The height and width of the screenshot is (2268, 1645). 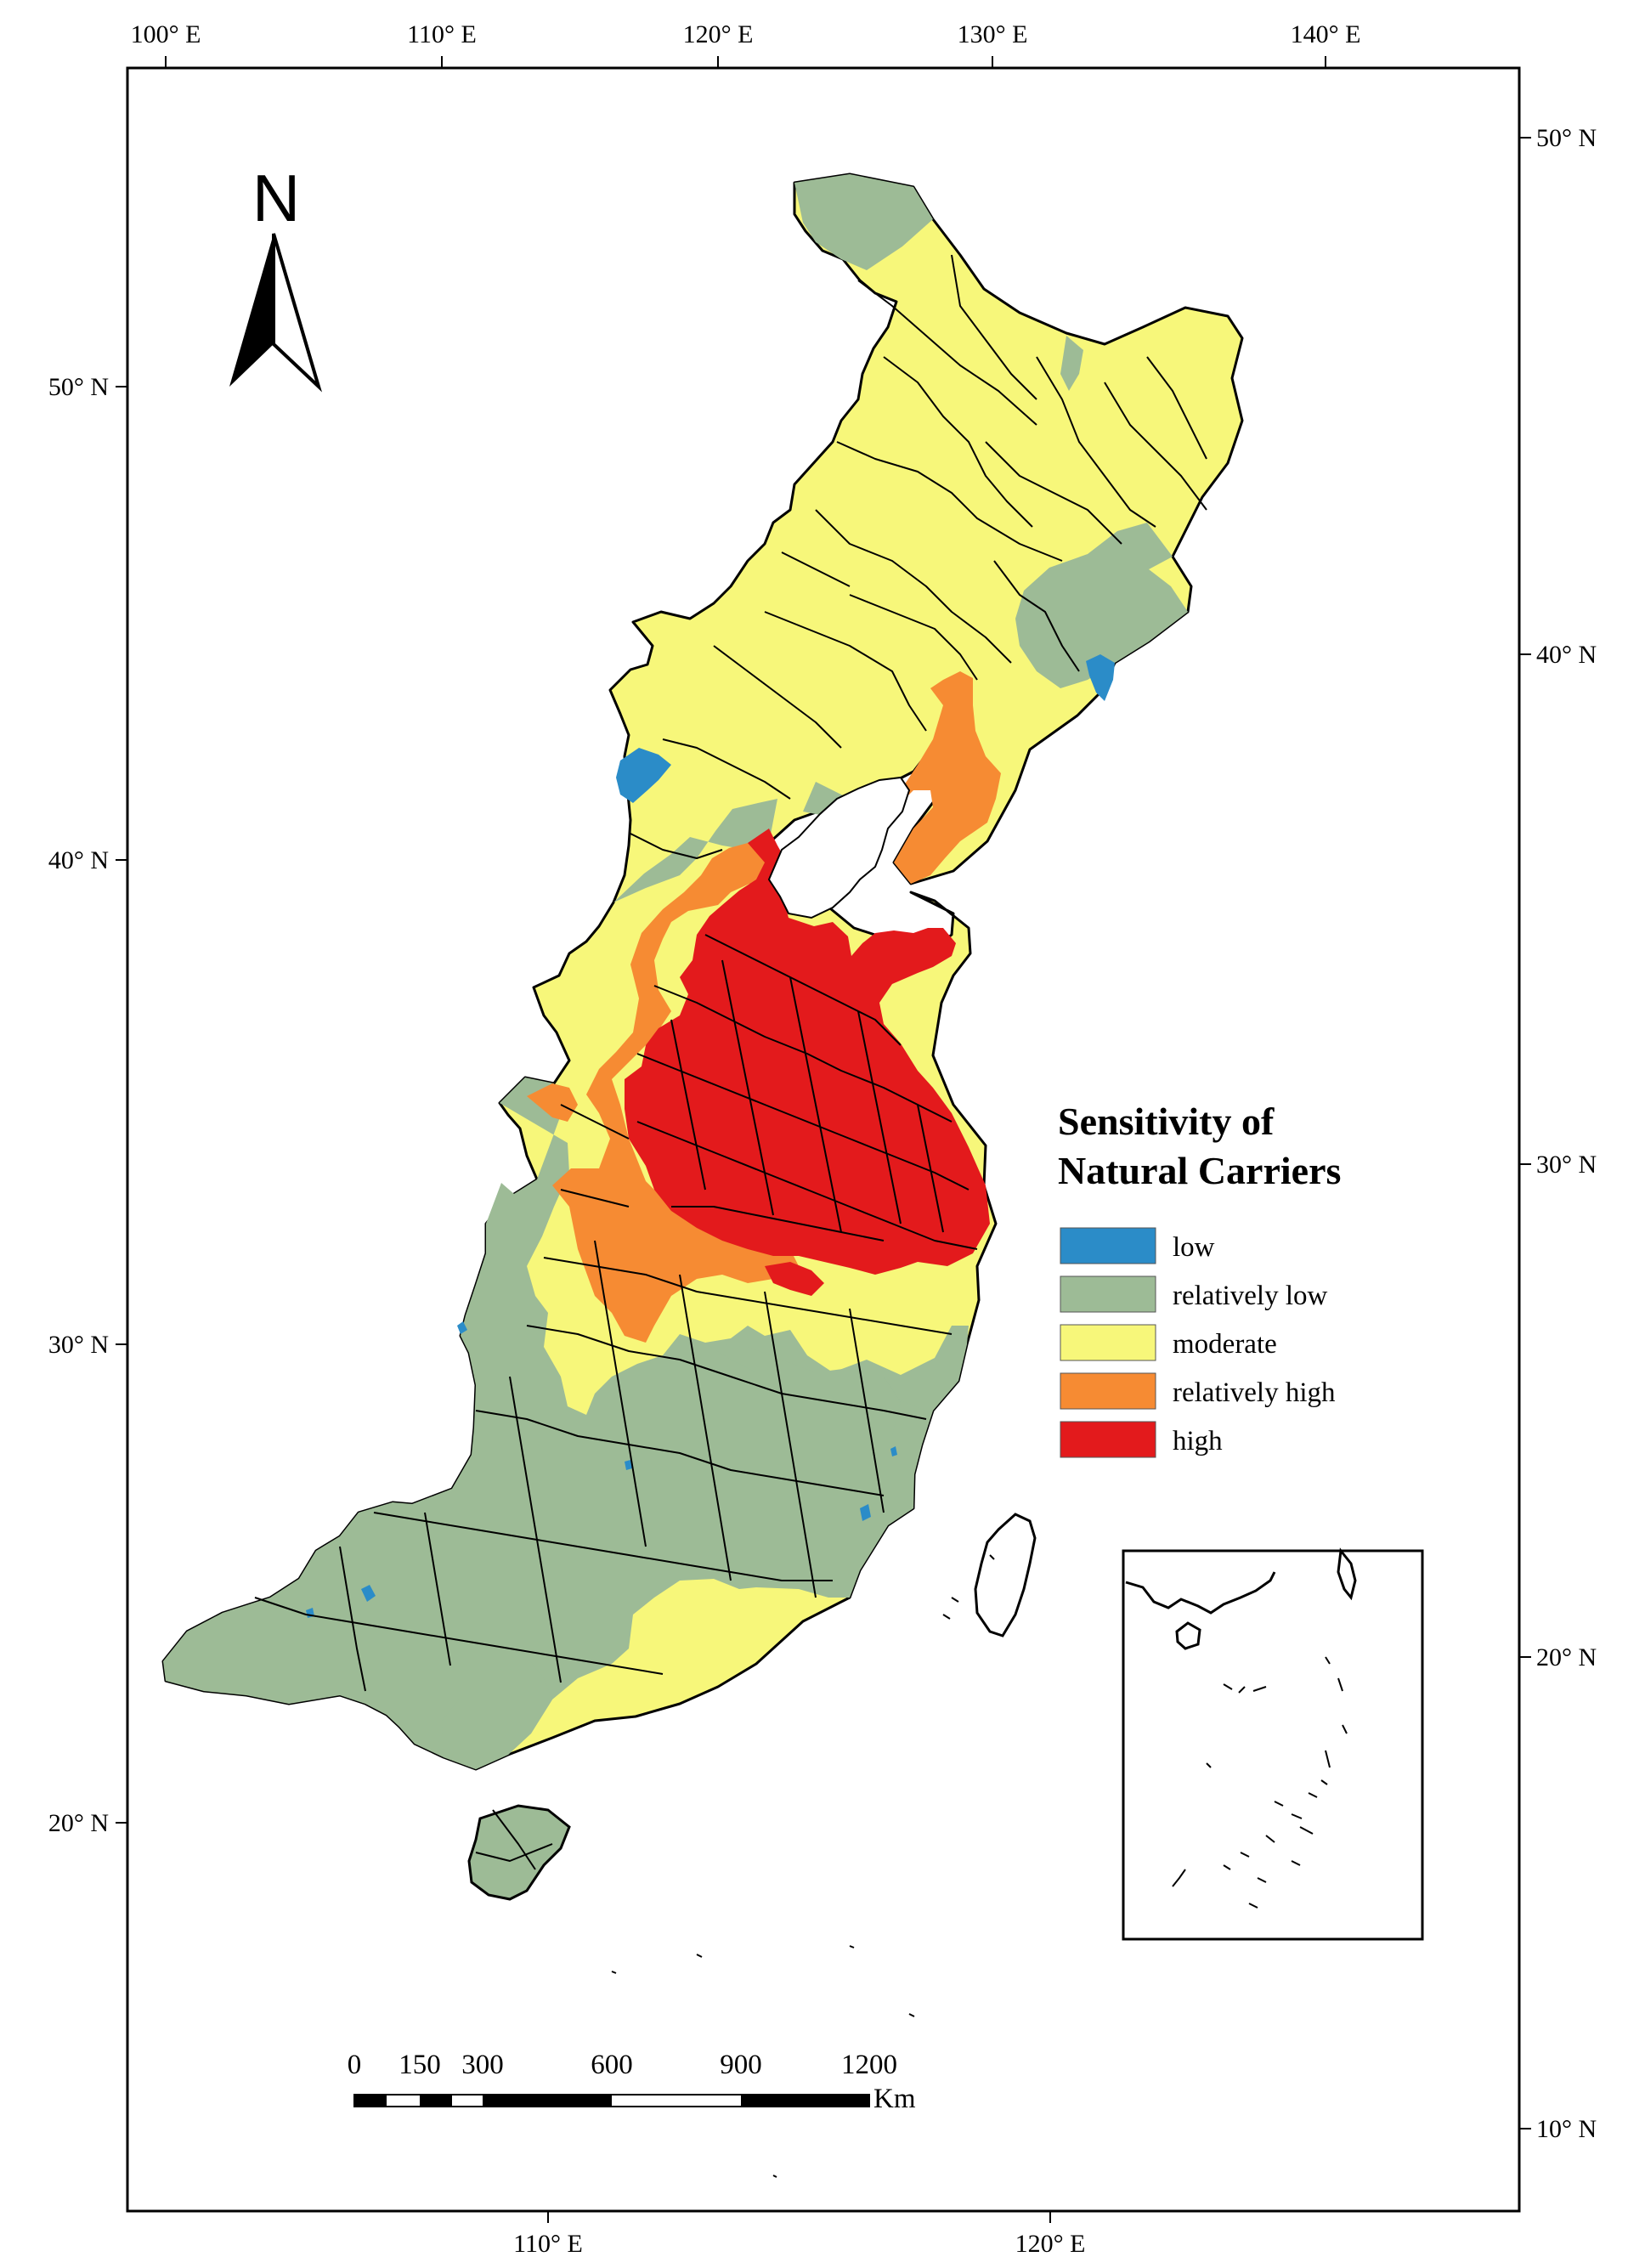 What do you see at coordinates (803, 1866) in the screenshot?
I see `scattered-islands` at bounding box center [803, 1866].